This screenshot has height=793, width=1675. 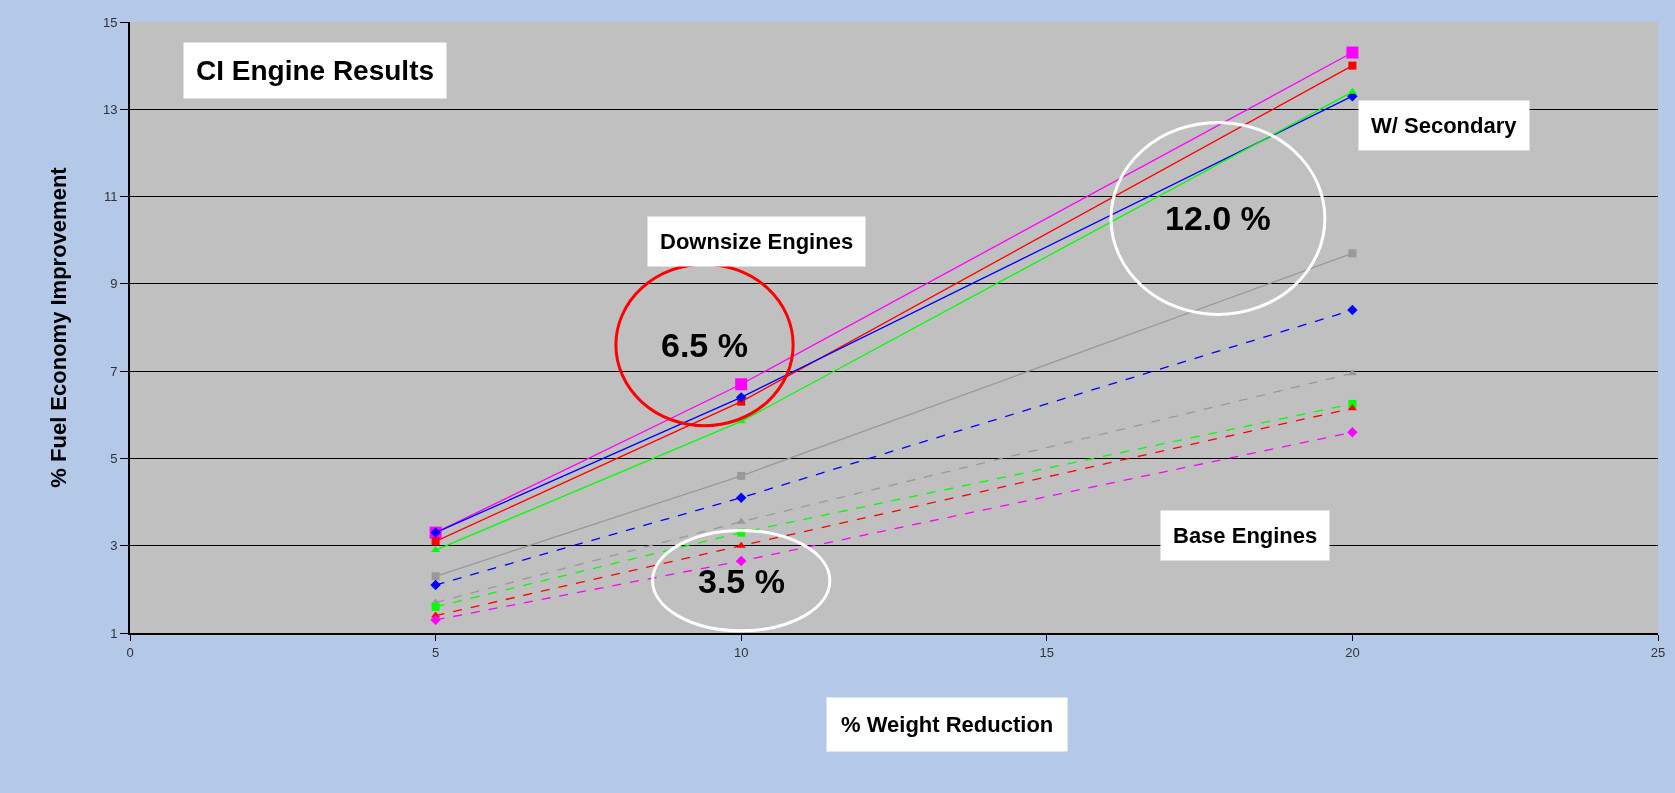 What do you see at coordinates (110, 109) in the screenshot?
I see `y-tick-label: 13` at bounding box center [110, 109].